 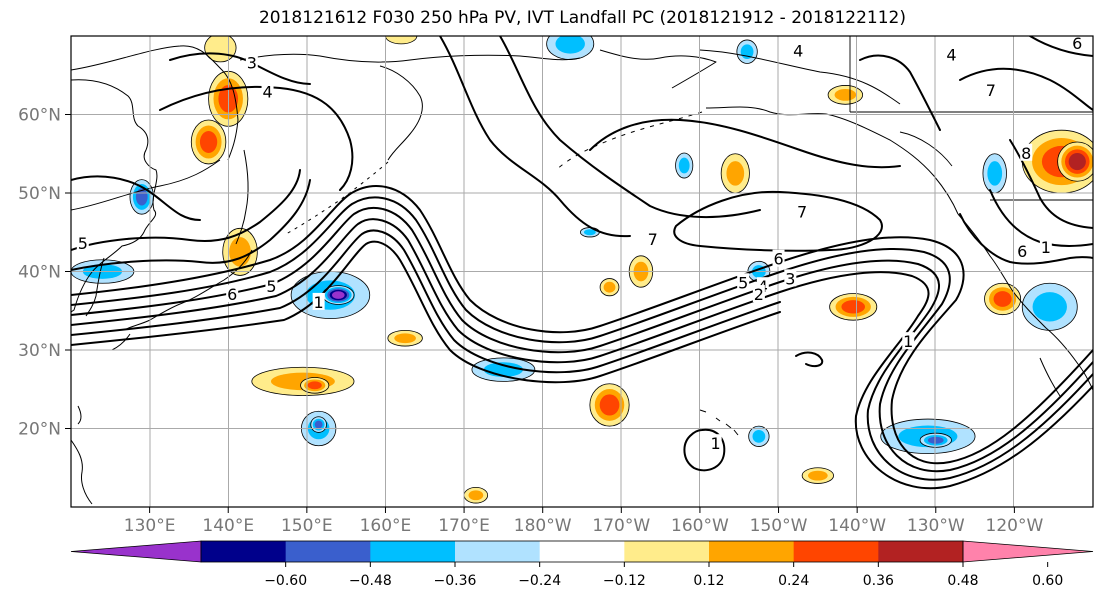 What do you see at coordinates (150, 526) in the screenshot?
I see `x-tick-label: 130°E` at bounding box center [150, 526].